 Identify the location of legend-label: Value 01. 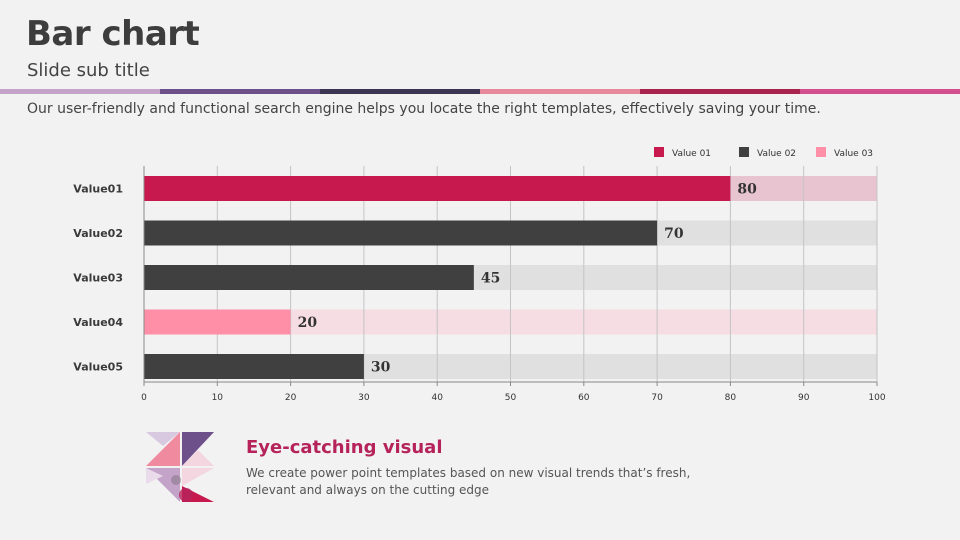
(691, 154).